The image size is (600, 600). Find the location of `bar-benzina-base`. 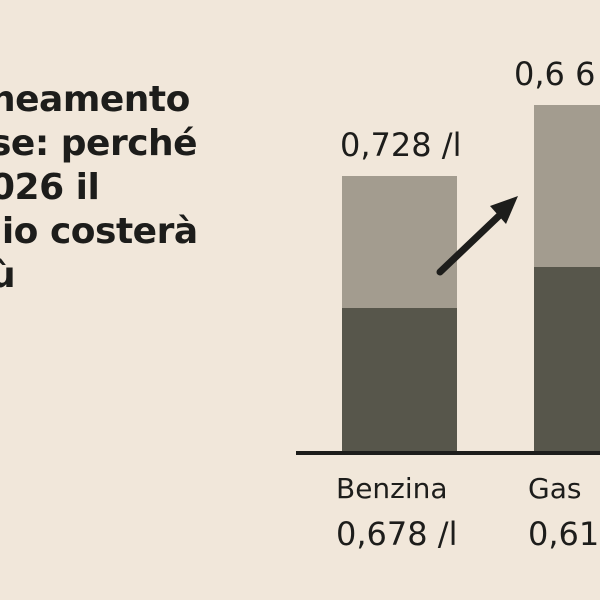

bar-benzina-base is located at coordinates (399, 380).